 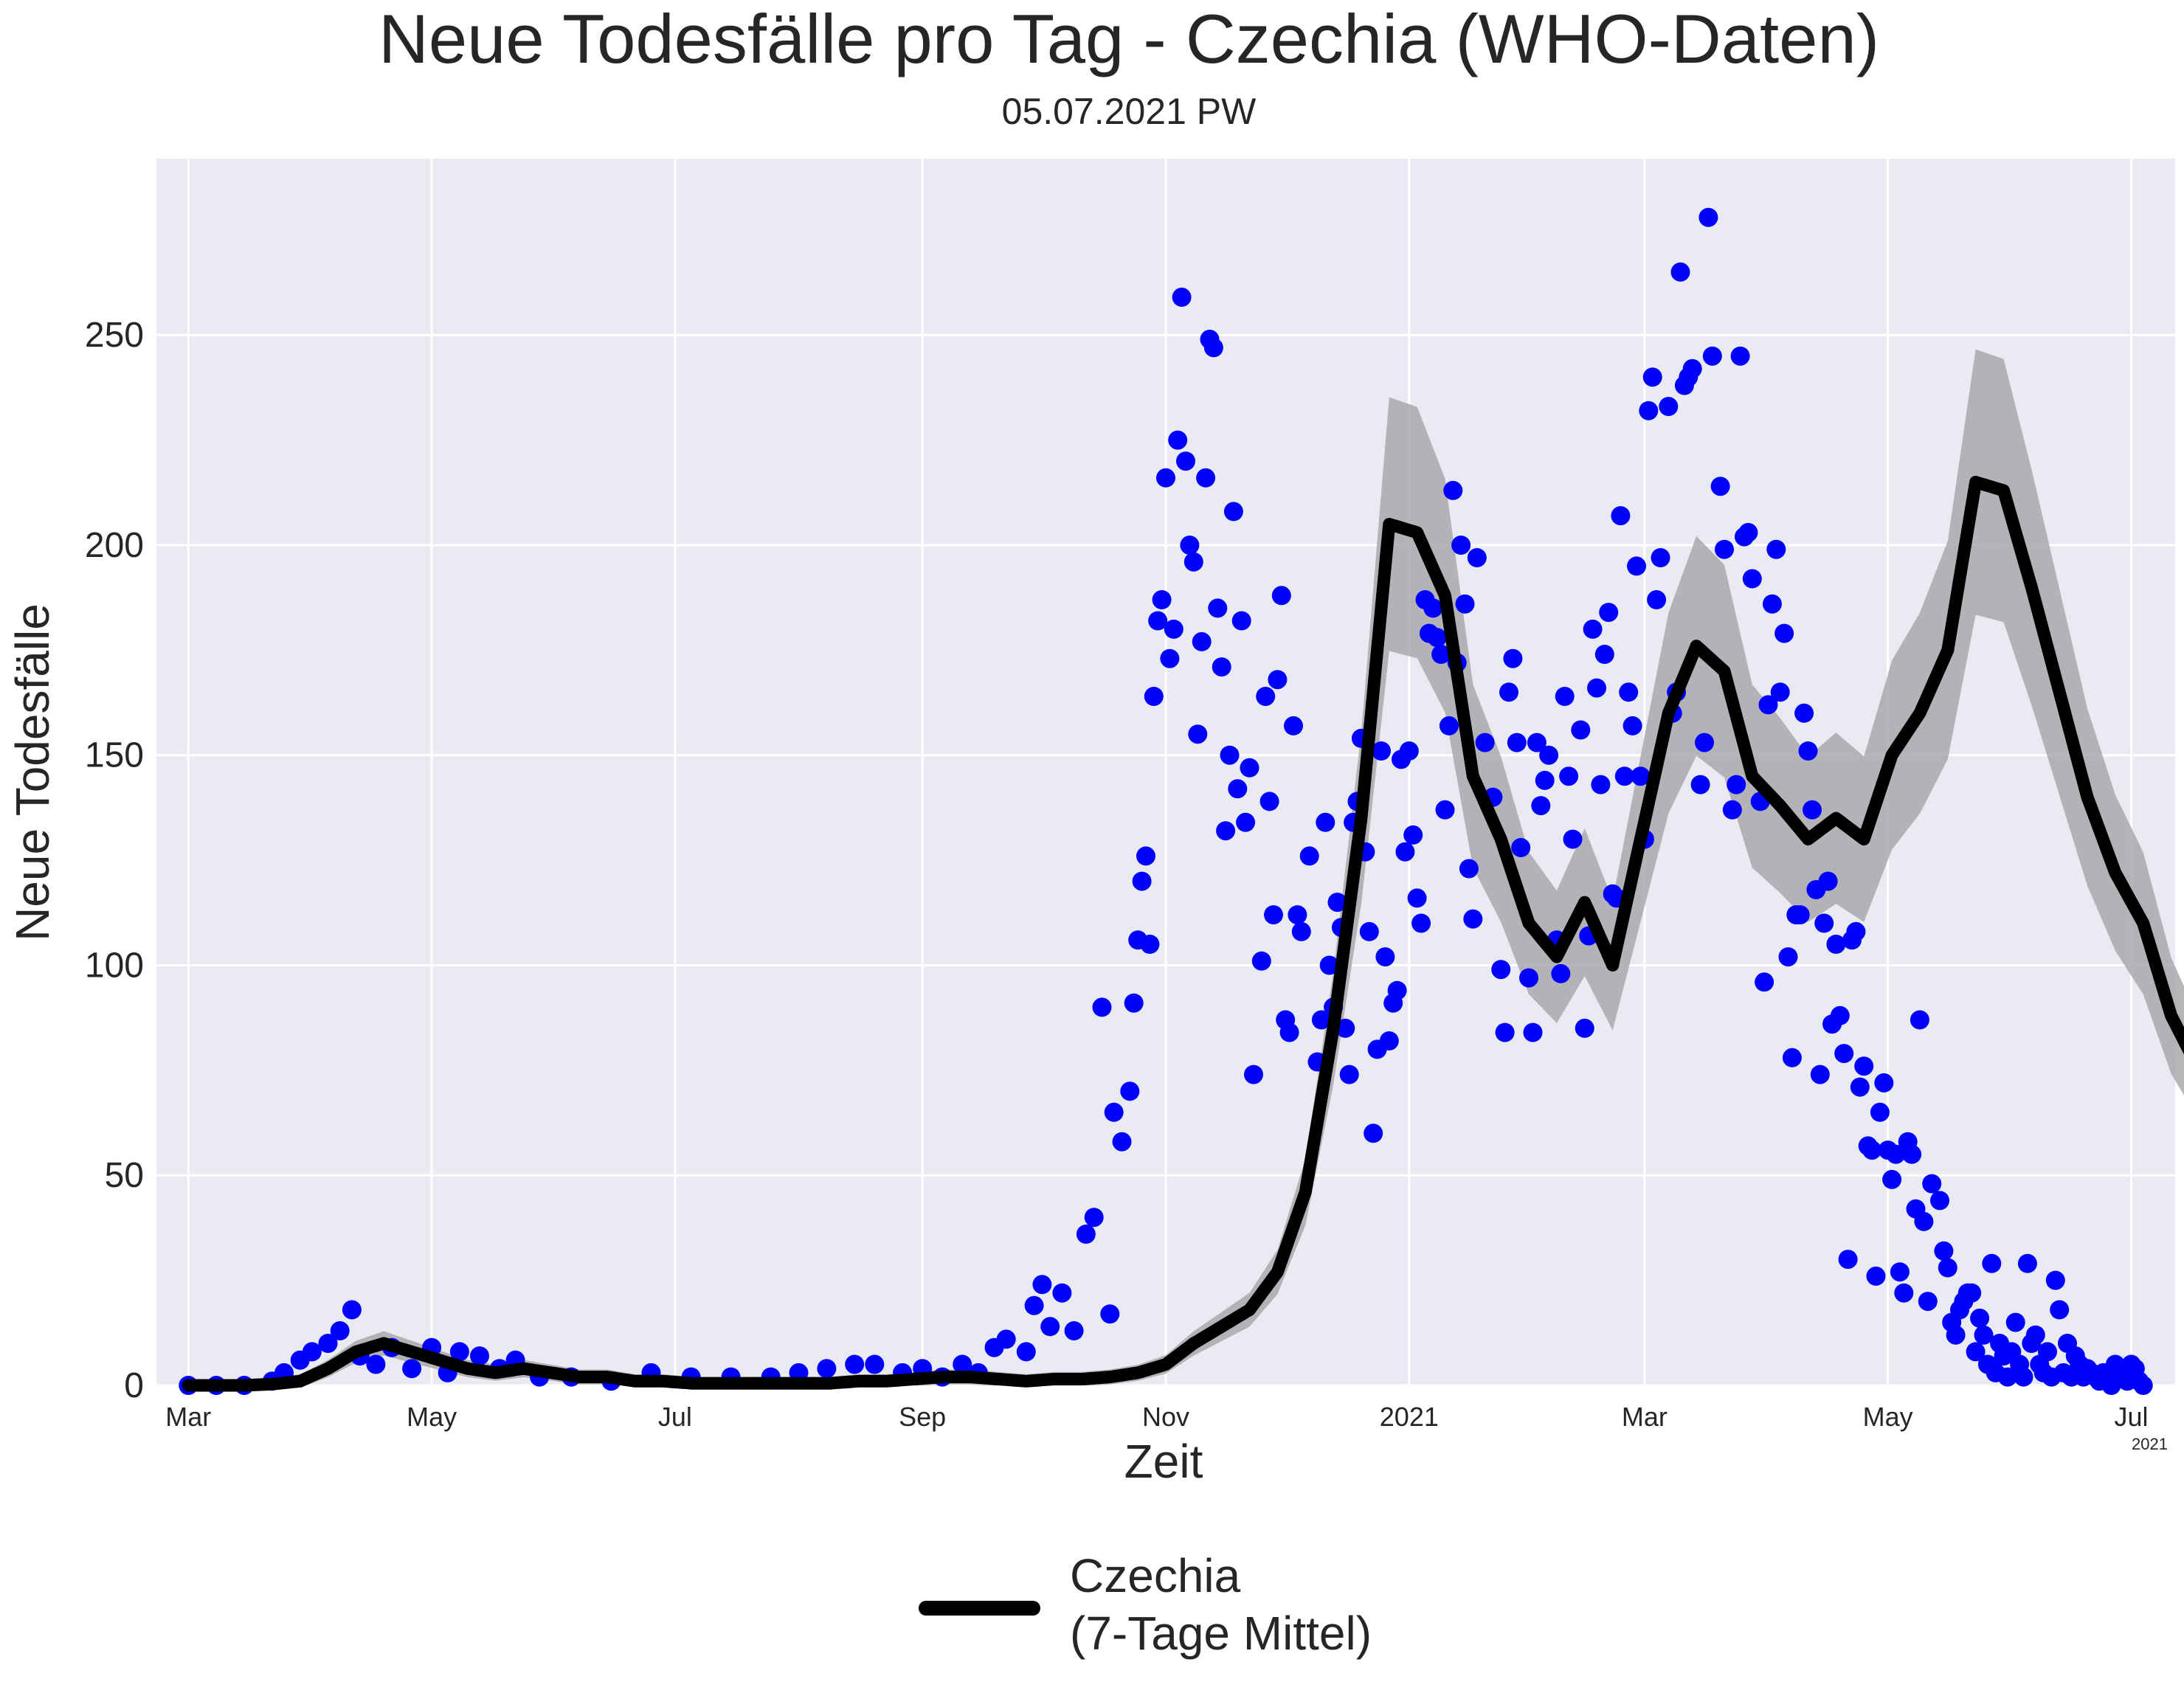 What do you see at coordinates (1166, 1417) in the screenshot?
I see `x-tick-label: Nov` at bounding box center [1166, 1417].